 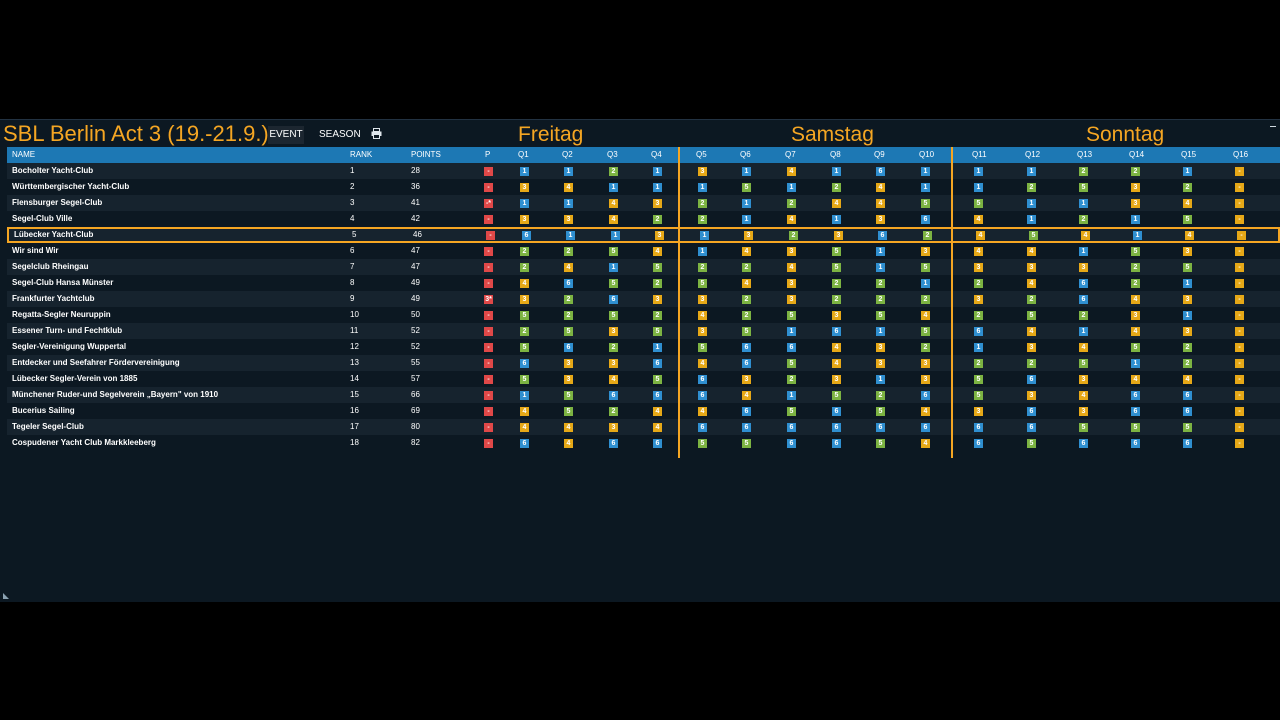 What do you see at coordinates (286, 135) in the screenshot?
I see `tab-event: EVENT` at bounding box center [286, 135].